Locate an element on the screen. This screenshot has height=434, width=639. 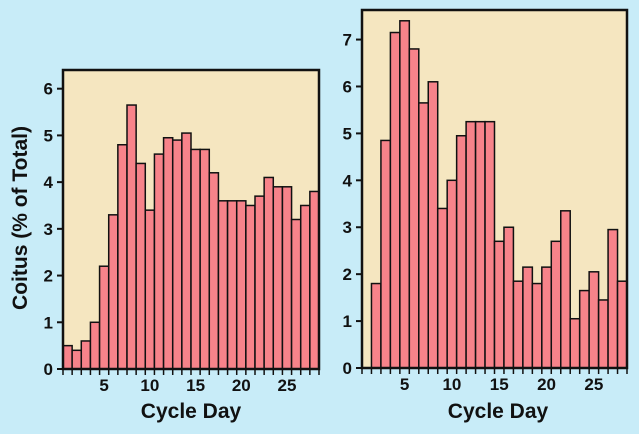
y-tick-label: 7 is located at coordinates (347, 40).